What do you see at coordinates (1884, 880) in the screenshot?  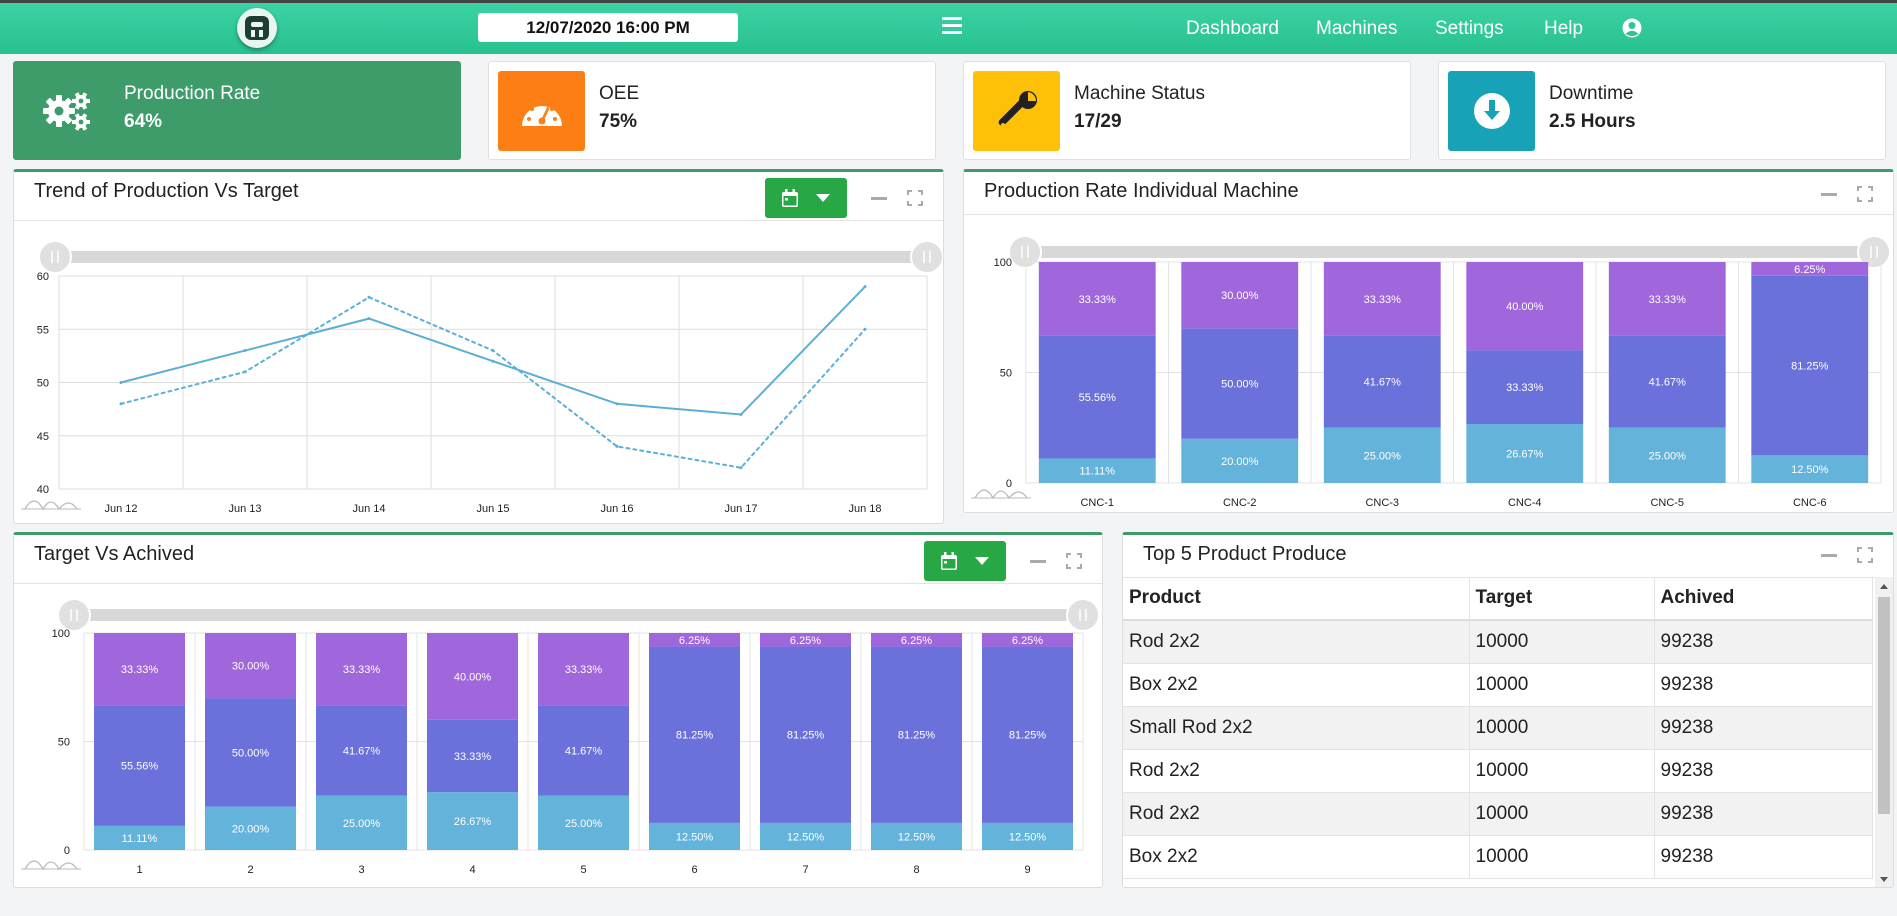 I see `scroll-down-icon` at bounding box center [1884, 880].